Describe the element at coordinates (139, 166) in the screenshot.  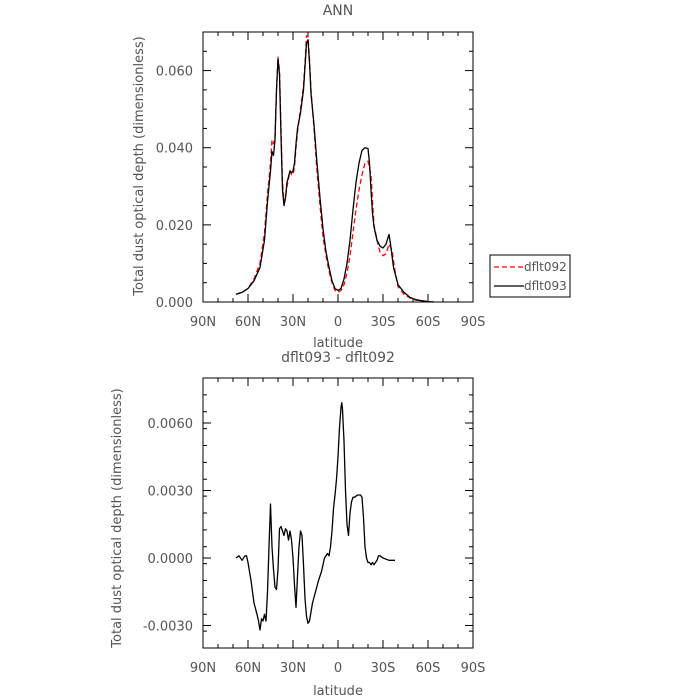
I see `top-panel-ylabel: Total dust optical depth (dimensionless)` at that location.